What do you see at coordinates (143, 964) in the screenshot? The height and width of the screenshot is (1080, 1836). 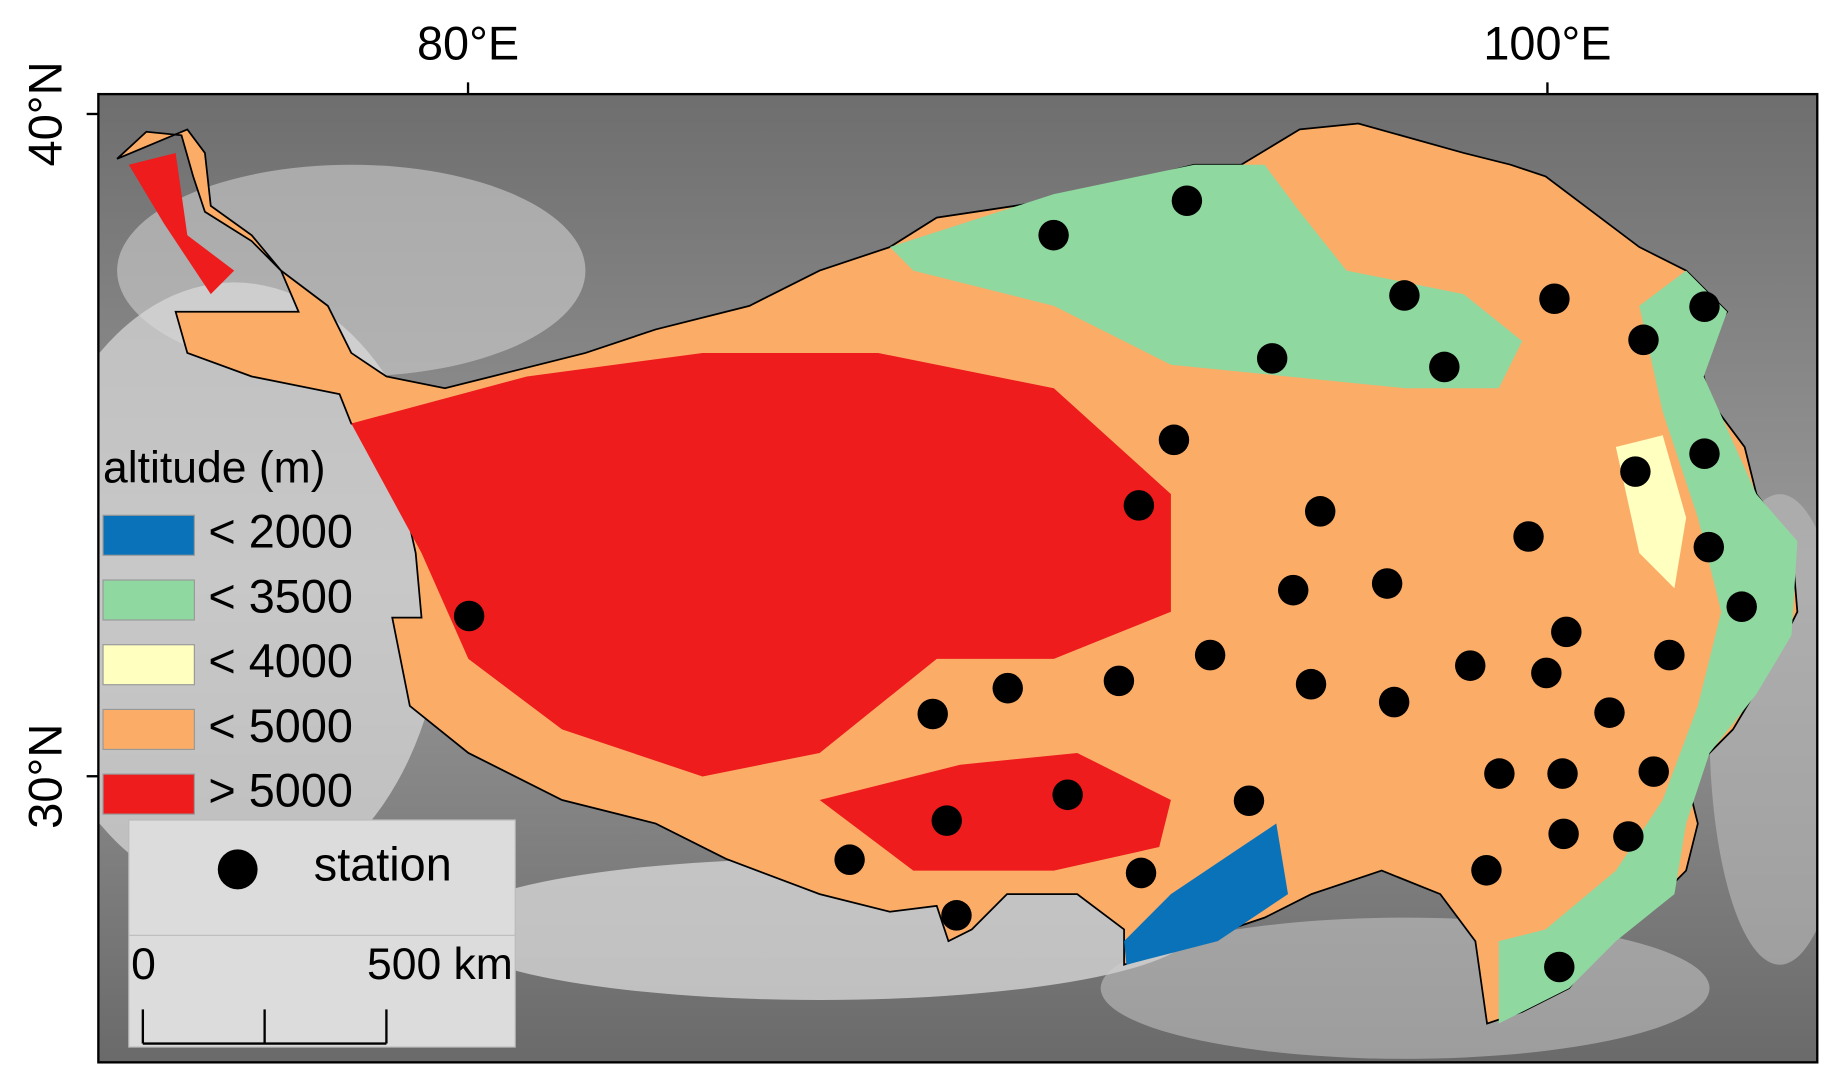 I see `scale-bar-label: 0` at bounding box center [143, 964].